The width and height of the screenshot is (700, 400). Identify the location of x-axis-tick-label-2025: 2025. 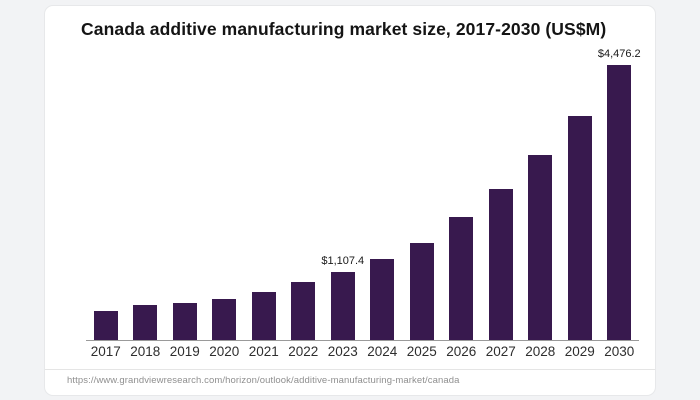
(421, 351).